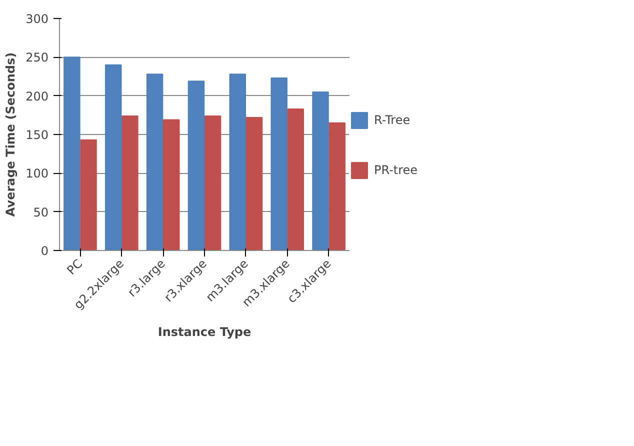 The image size is (634, 446). I want to click on y-tick-label: 300, so click(37, 19).